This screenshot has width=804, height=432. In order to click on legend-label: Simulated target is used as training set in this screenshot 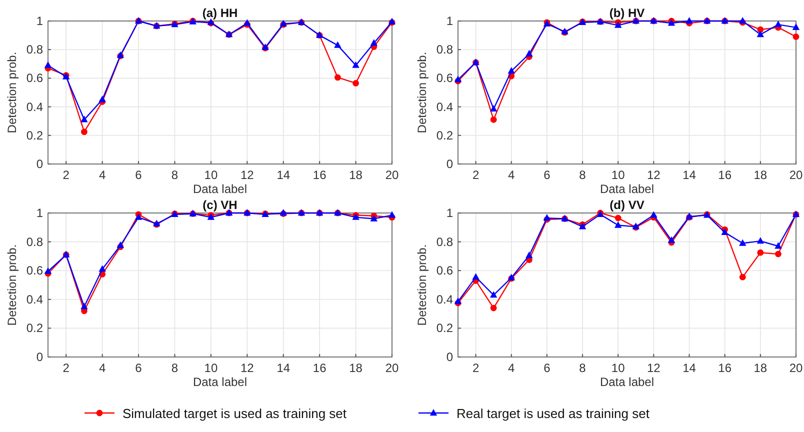, I will do `click(234, 413)`.